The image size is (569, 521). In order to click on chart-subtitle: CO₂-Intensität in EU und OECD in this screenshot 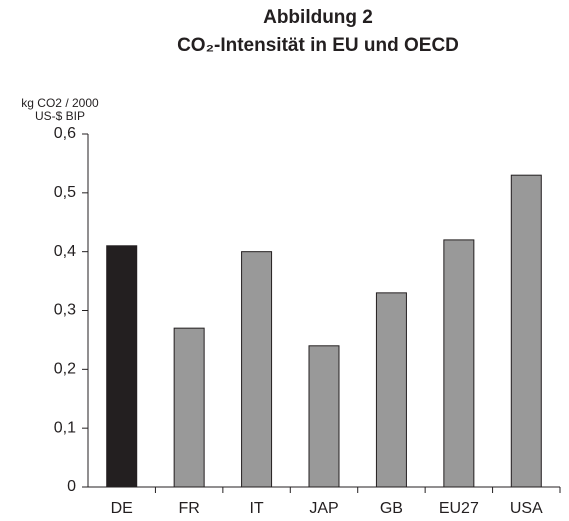, I will do `click(318, 45)`.